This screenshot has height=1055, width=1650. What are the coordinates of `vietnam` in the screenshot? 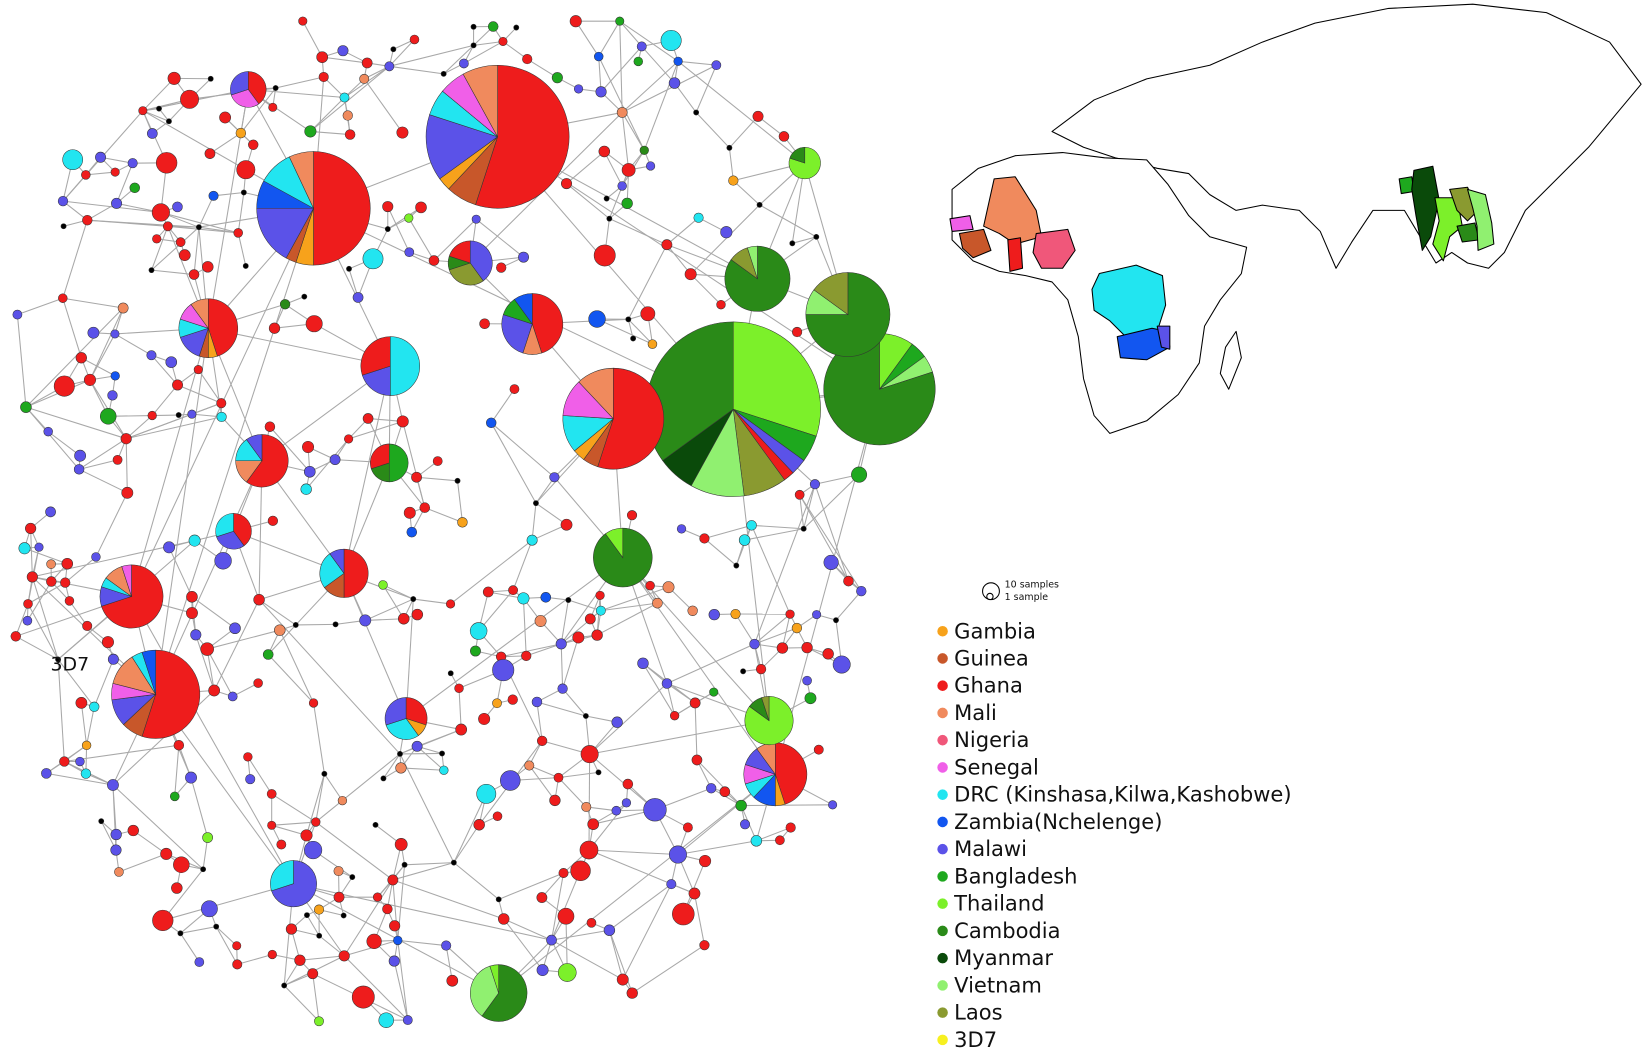 It's located at (1481, 219).